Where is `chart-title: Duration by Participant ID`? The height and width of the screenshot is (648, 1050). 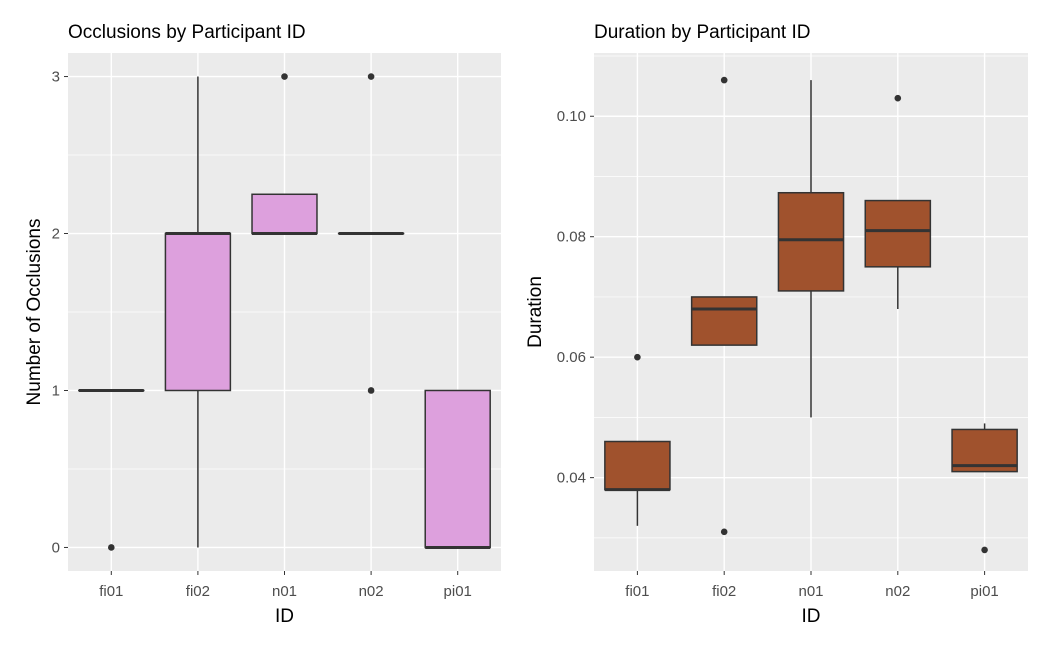 chart-title: Duration by Participant ID is located at coordinates (702, 32).